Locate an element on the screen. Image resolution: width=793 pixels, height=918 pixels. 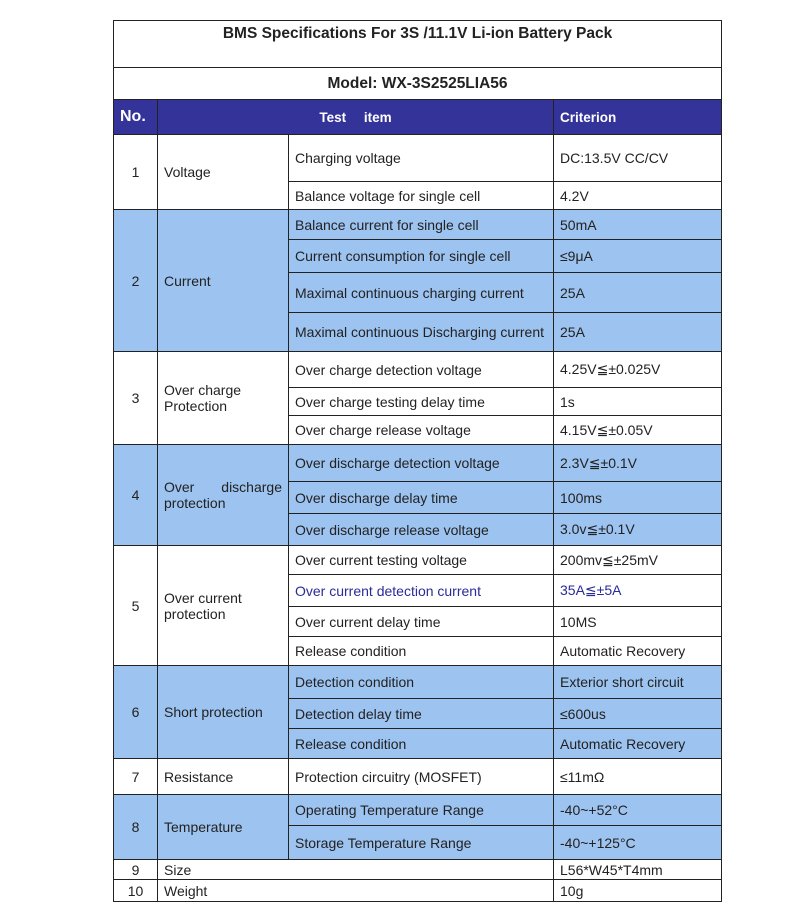
row-number: 2 is located at coordinates (135, 280).